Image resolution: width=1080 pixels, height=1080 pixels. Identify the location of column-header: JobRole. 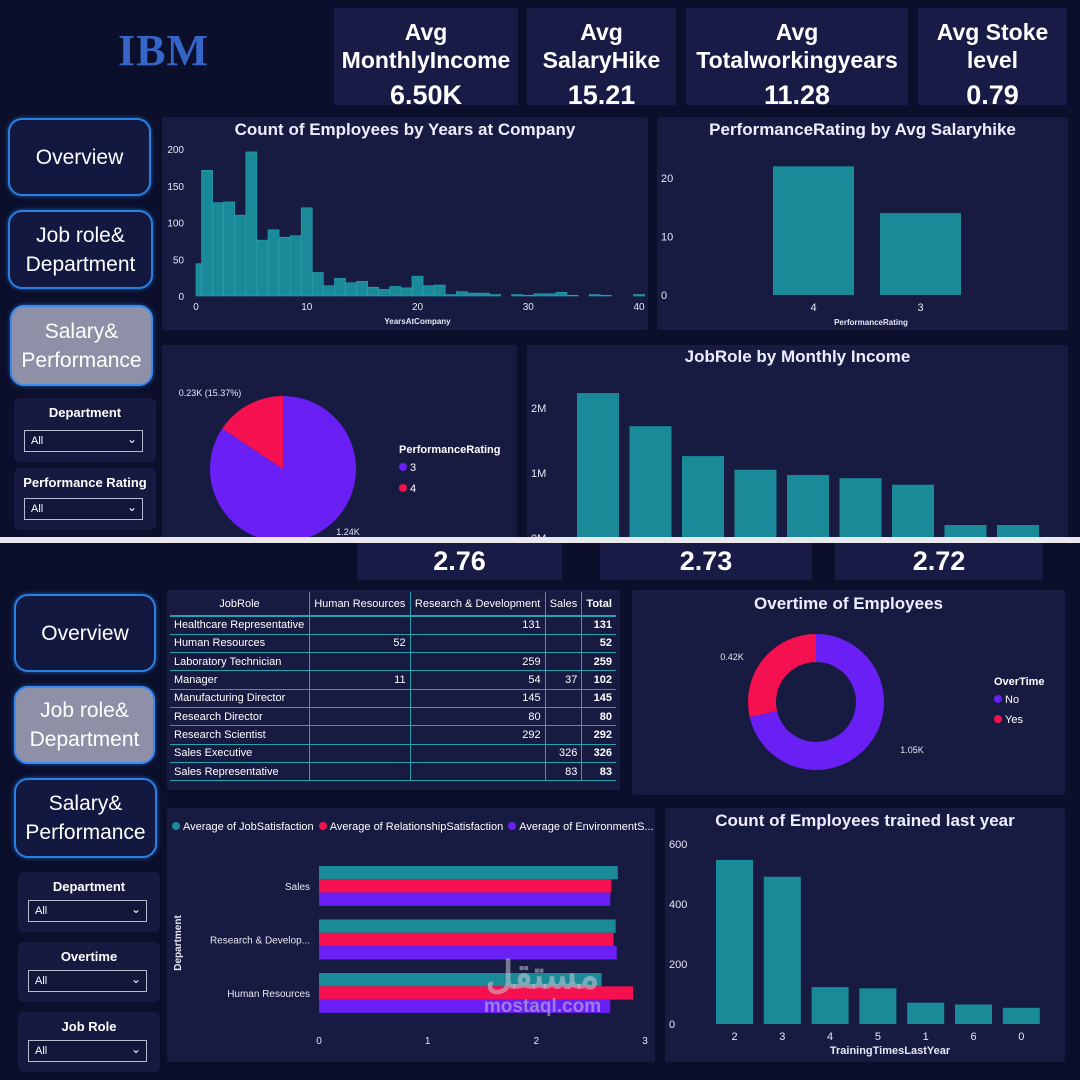
(240, 604).